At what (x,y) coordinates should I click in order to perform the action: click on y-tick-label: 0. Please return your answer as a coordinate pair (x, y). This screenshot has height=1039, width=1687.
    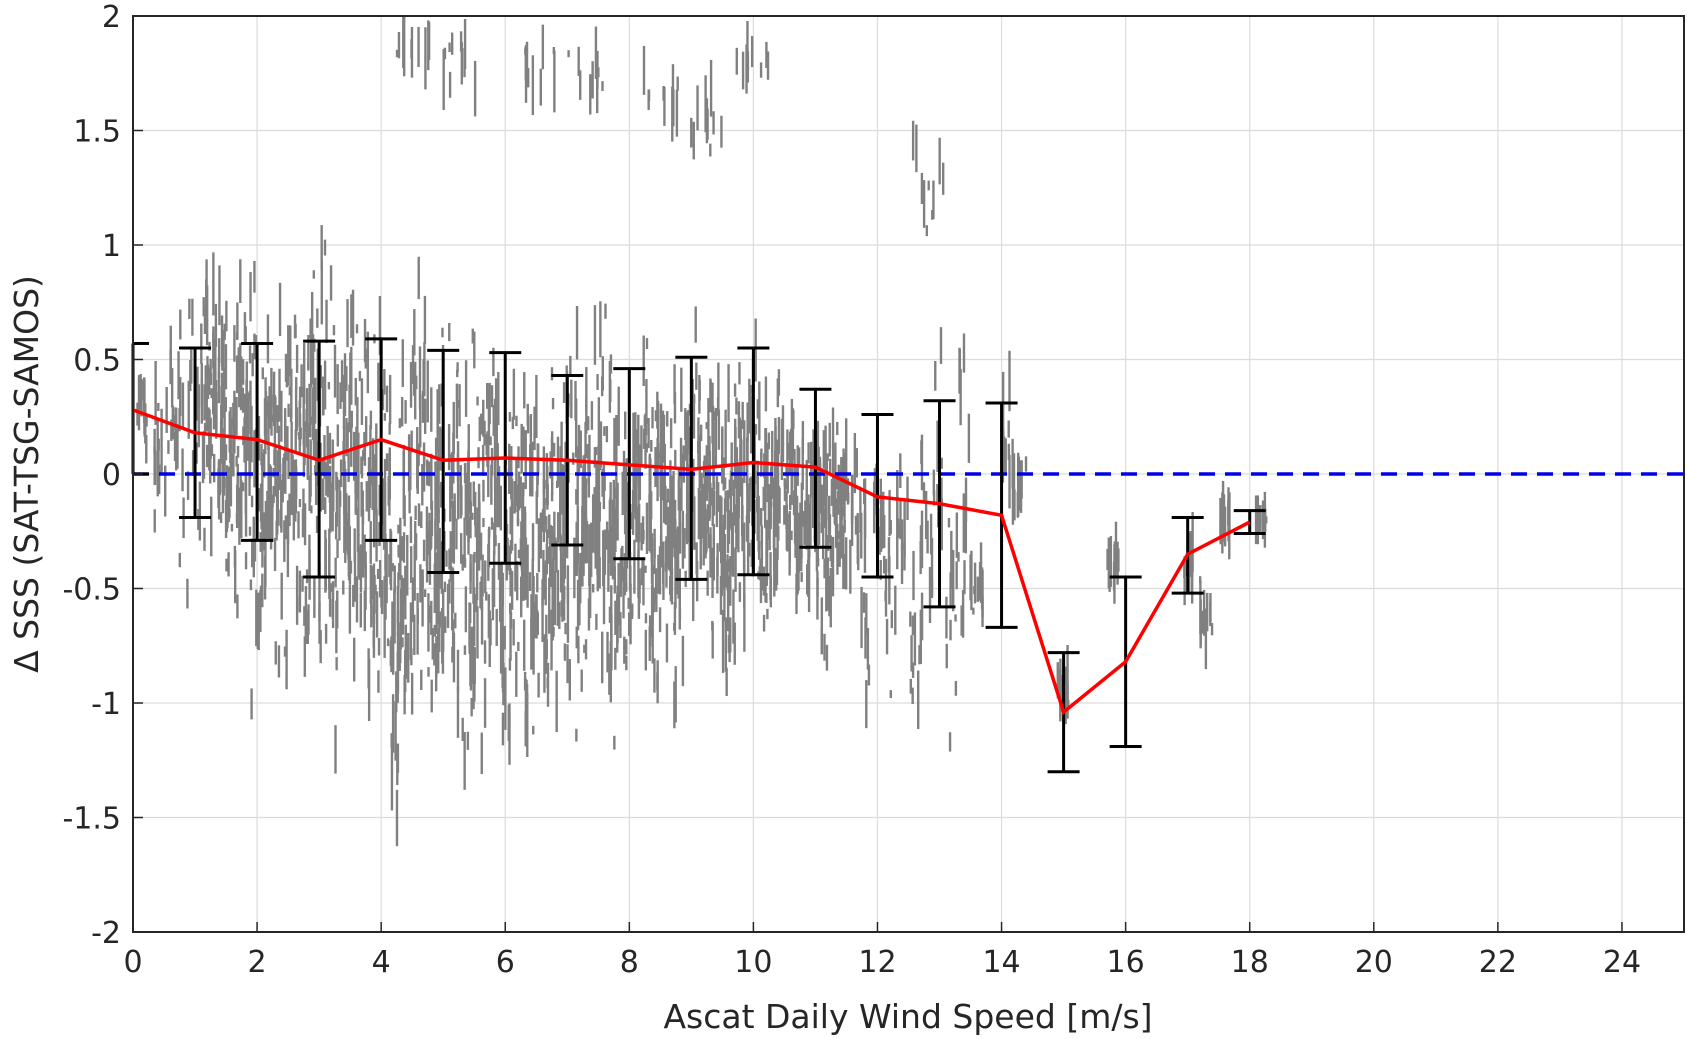
    Looking at the image, I should click on (111, 475).